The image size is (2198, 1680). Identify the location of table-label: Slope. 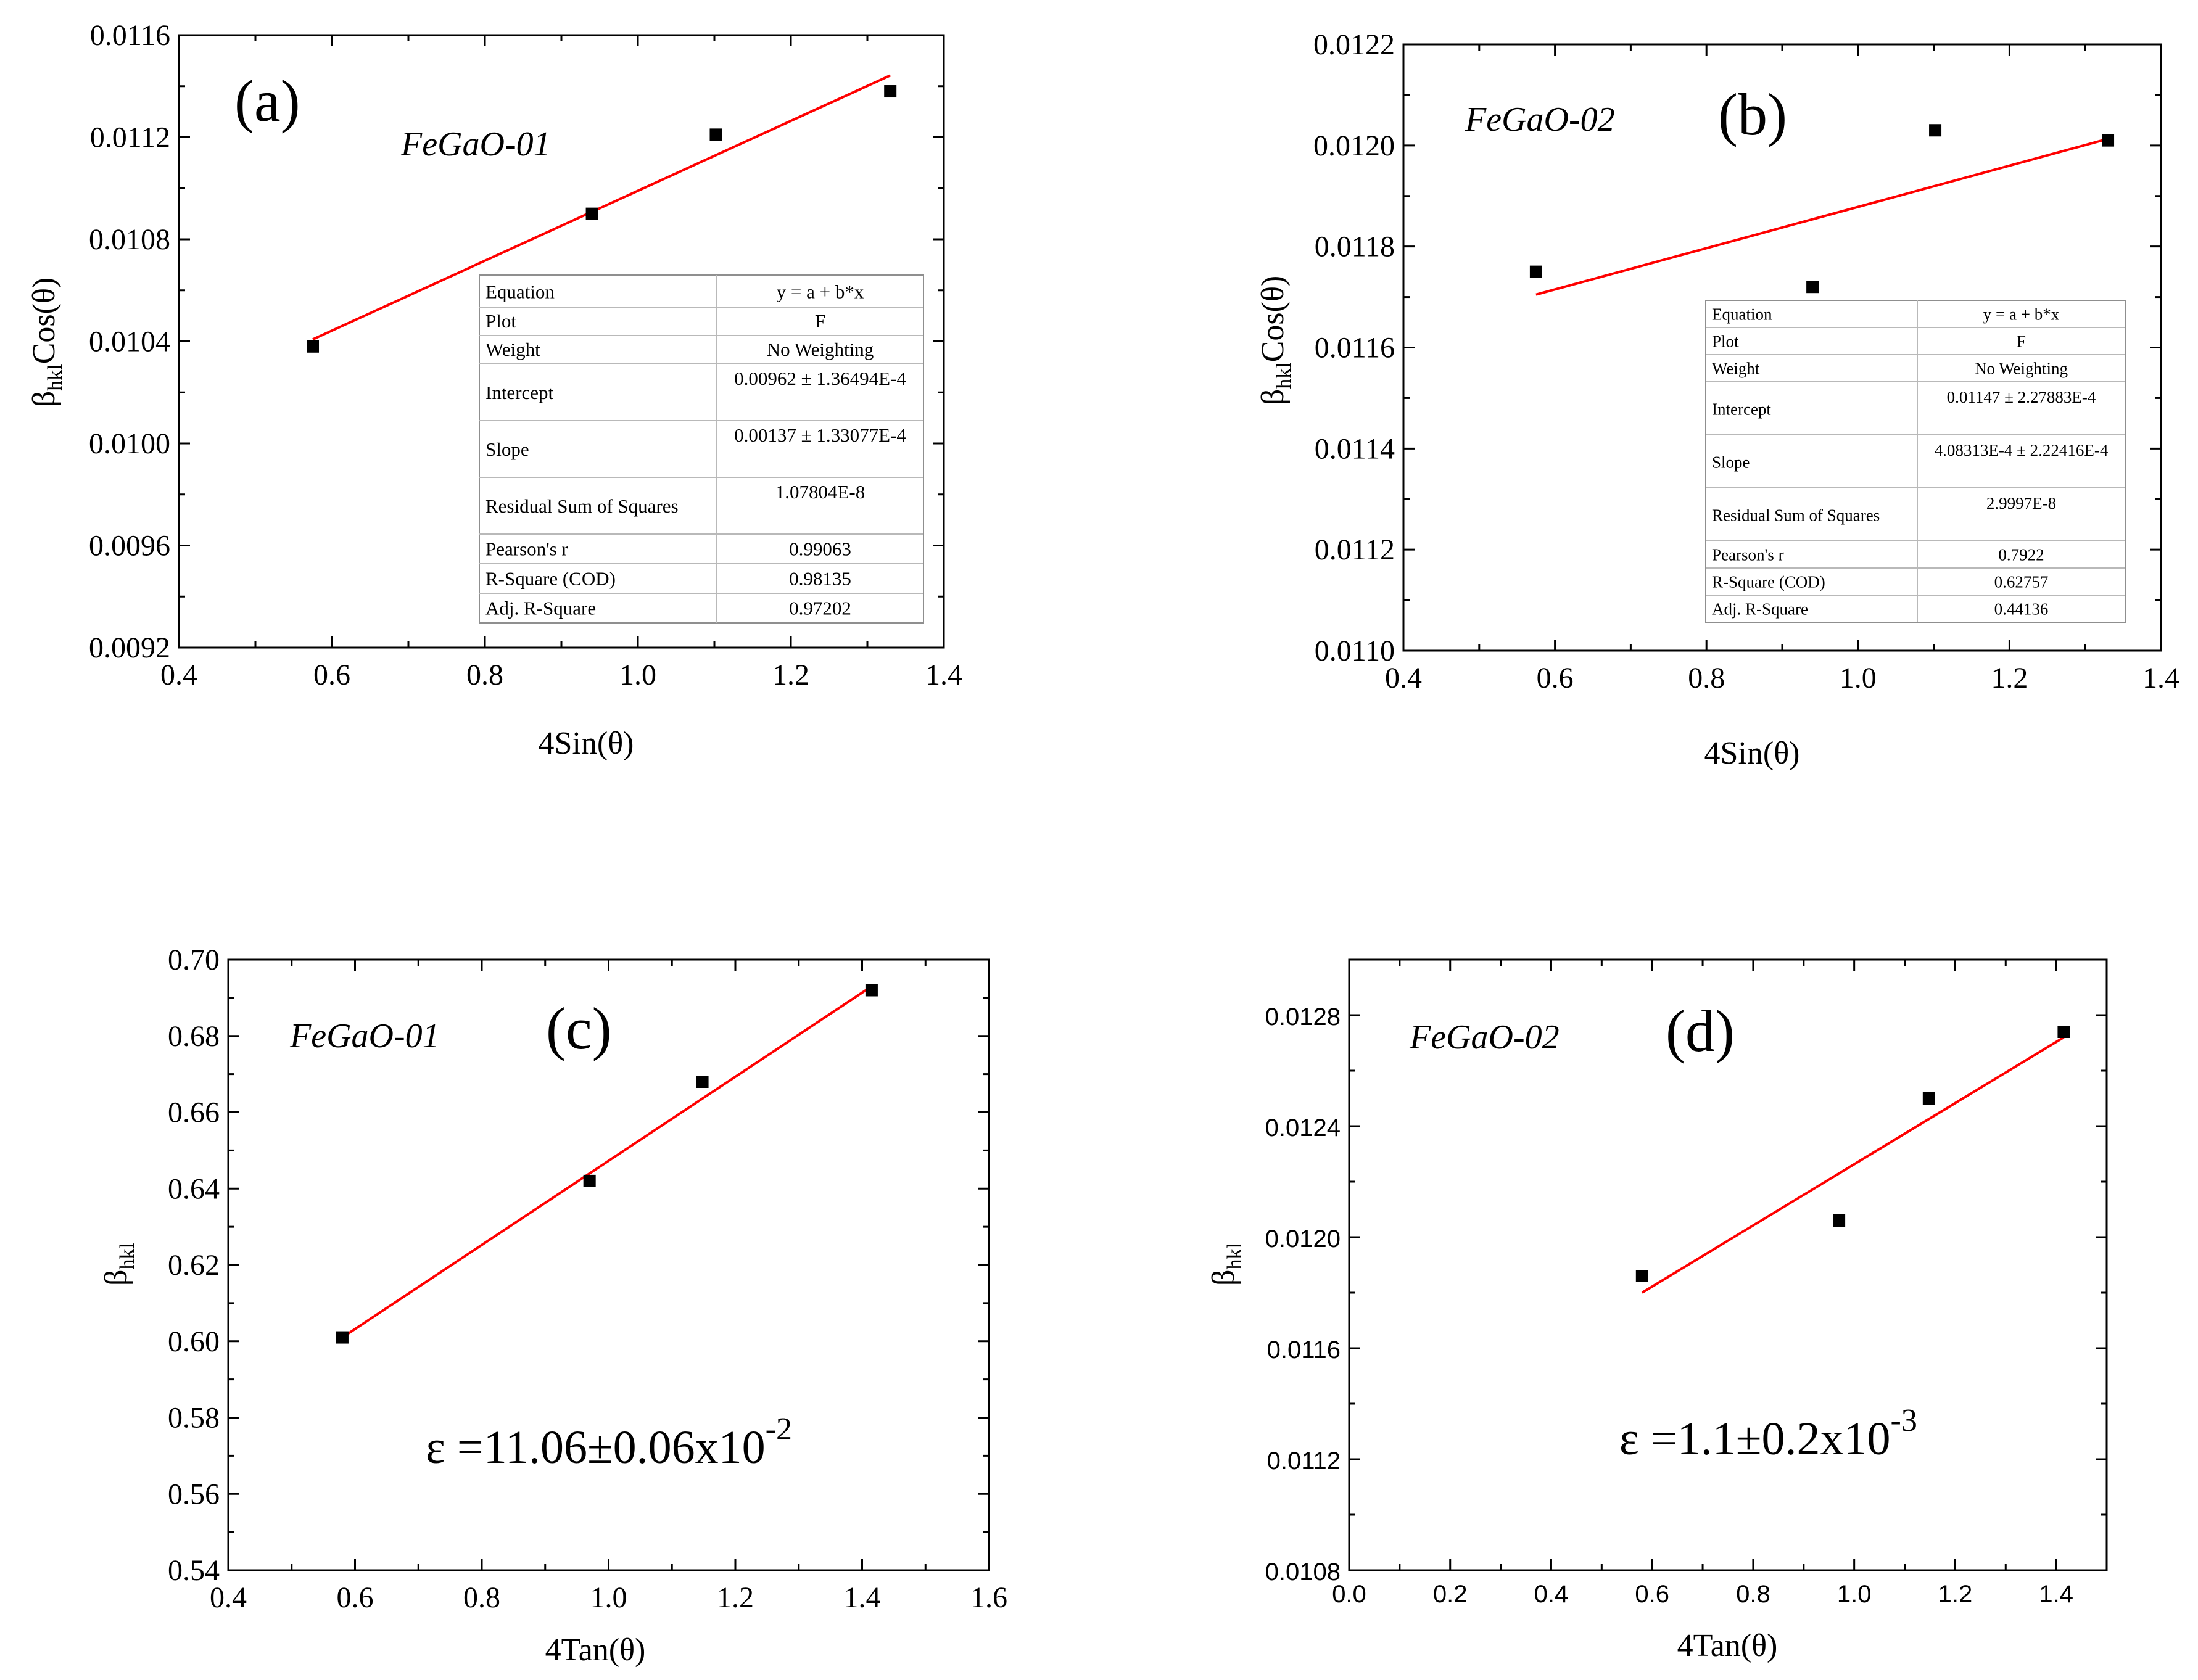
(1731, 462).